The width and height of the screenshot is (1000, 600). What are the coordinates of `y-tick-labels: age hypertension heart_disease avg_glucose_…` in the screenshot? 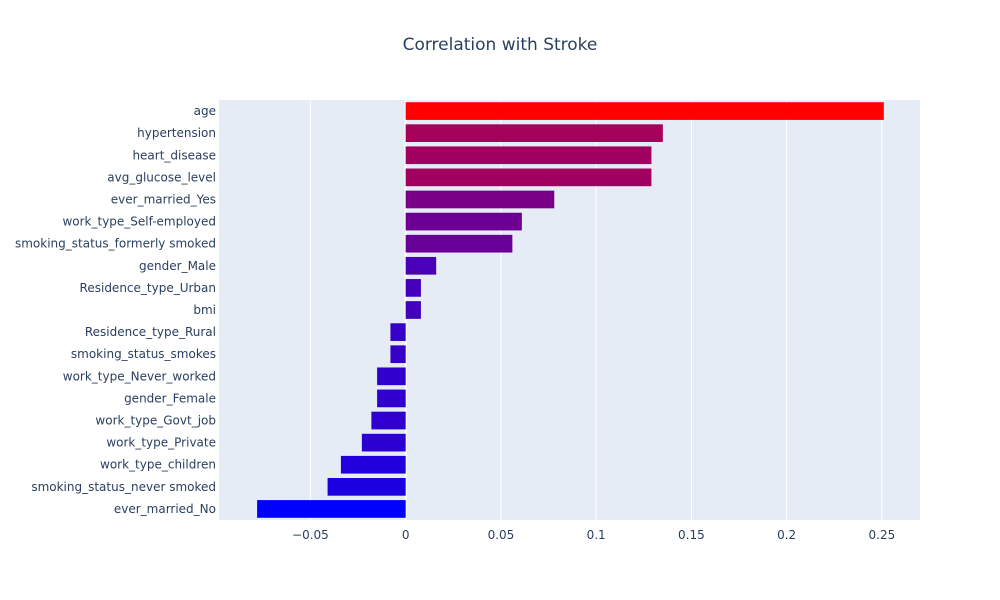 It's located at (115, 310).